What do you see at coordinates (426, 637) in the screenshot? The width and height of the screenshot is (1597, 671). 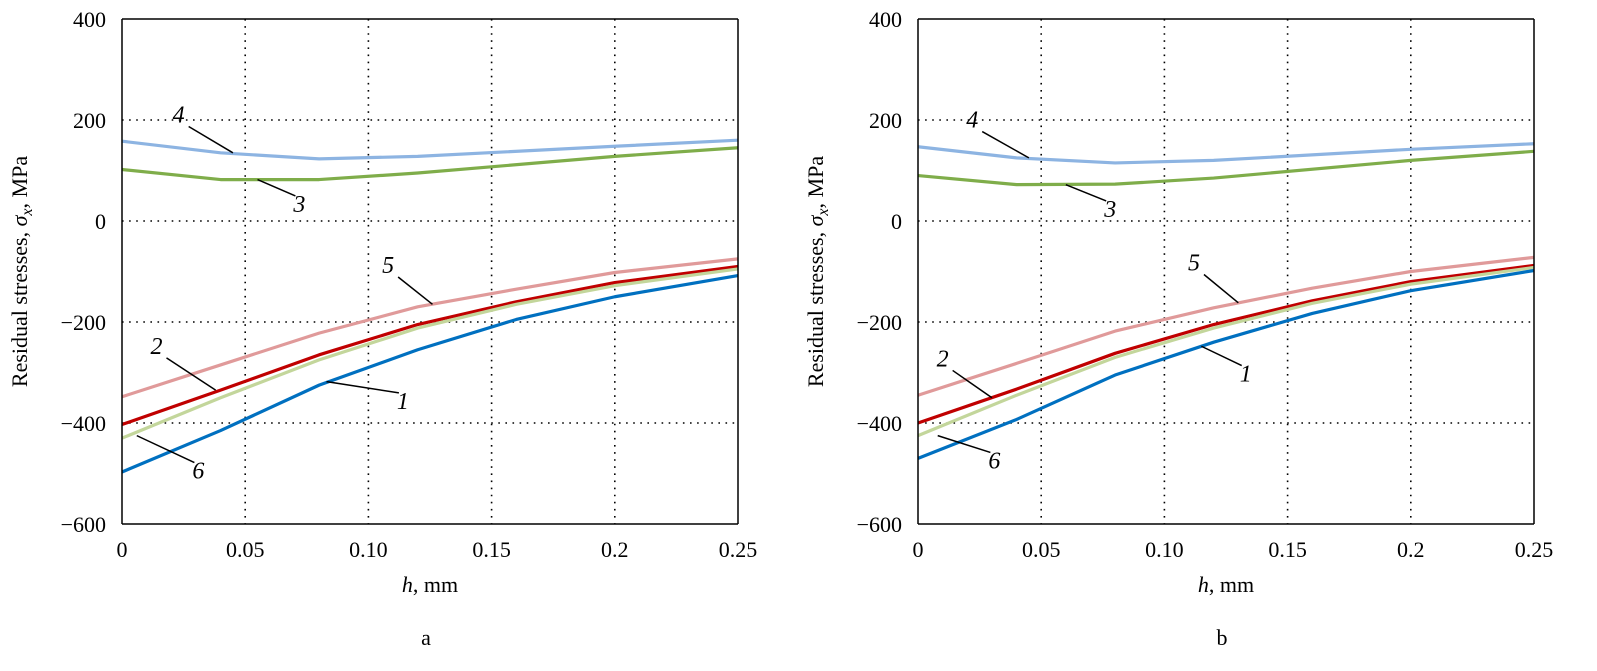 I see `panel-label: a` at bounding box center [426, 637].